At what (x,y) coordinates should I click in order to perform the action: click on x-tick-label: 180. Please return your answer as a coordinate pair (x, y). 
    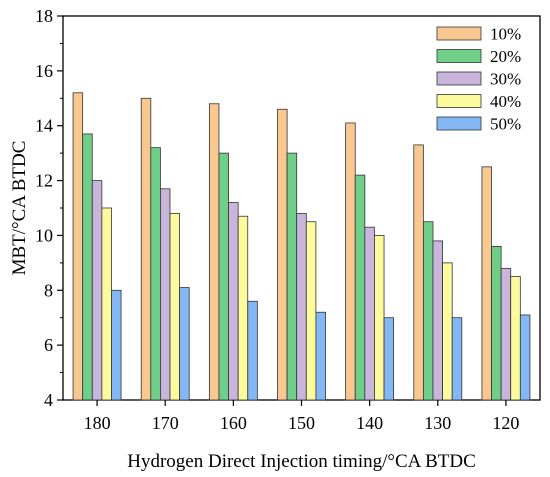
    Looking at the image, I should click on (97, 423).